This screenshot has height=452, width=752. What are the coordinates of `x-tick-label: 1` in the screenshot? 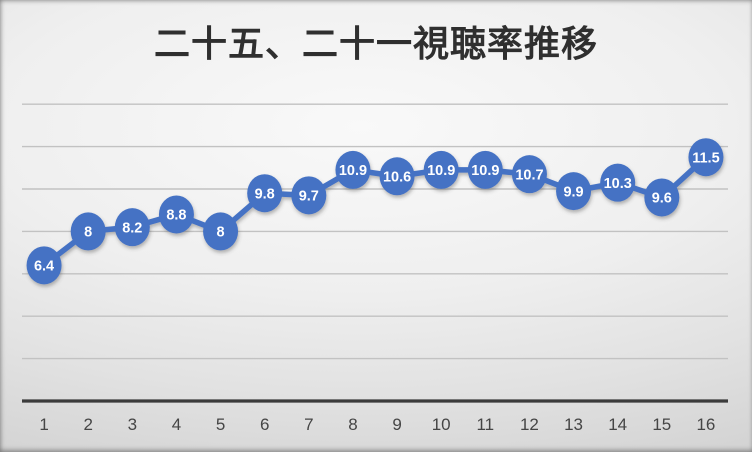 It's located at (43, 424).